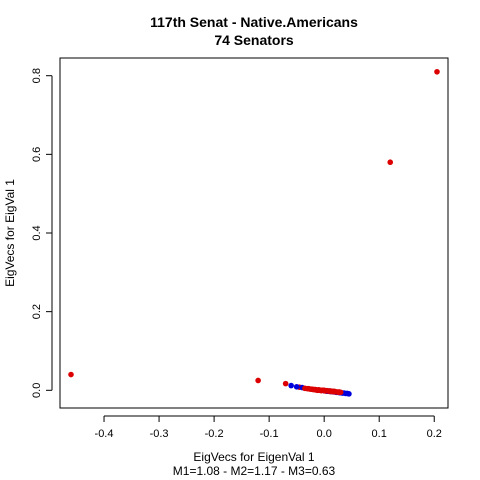  I want to click on y-tick-label: 0.2, so click(37, 311).